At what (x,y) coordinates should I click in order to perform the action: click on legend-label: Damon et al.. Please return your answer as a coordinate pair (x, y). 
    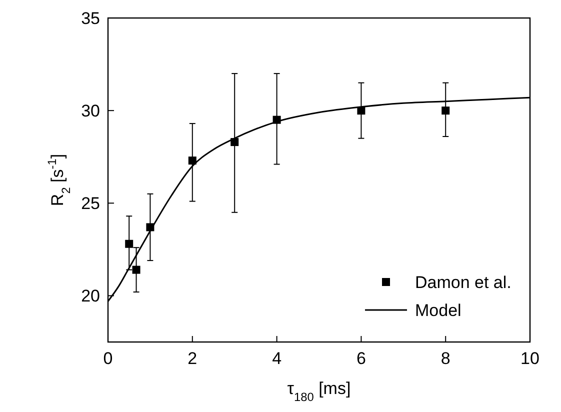
    Looking at the image, I should click on (463, 282).